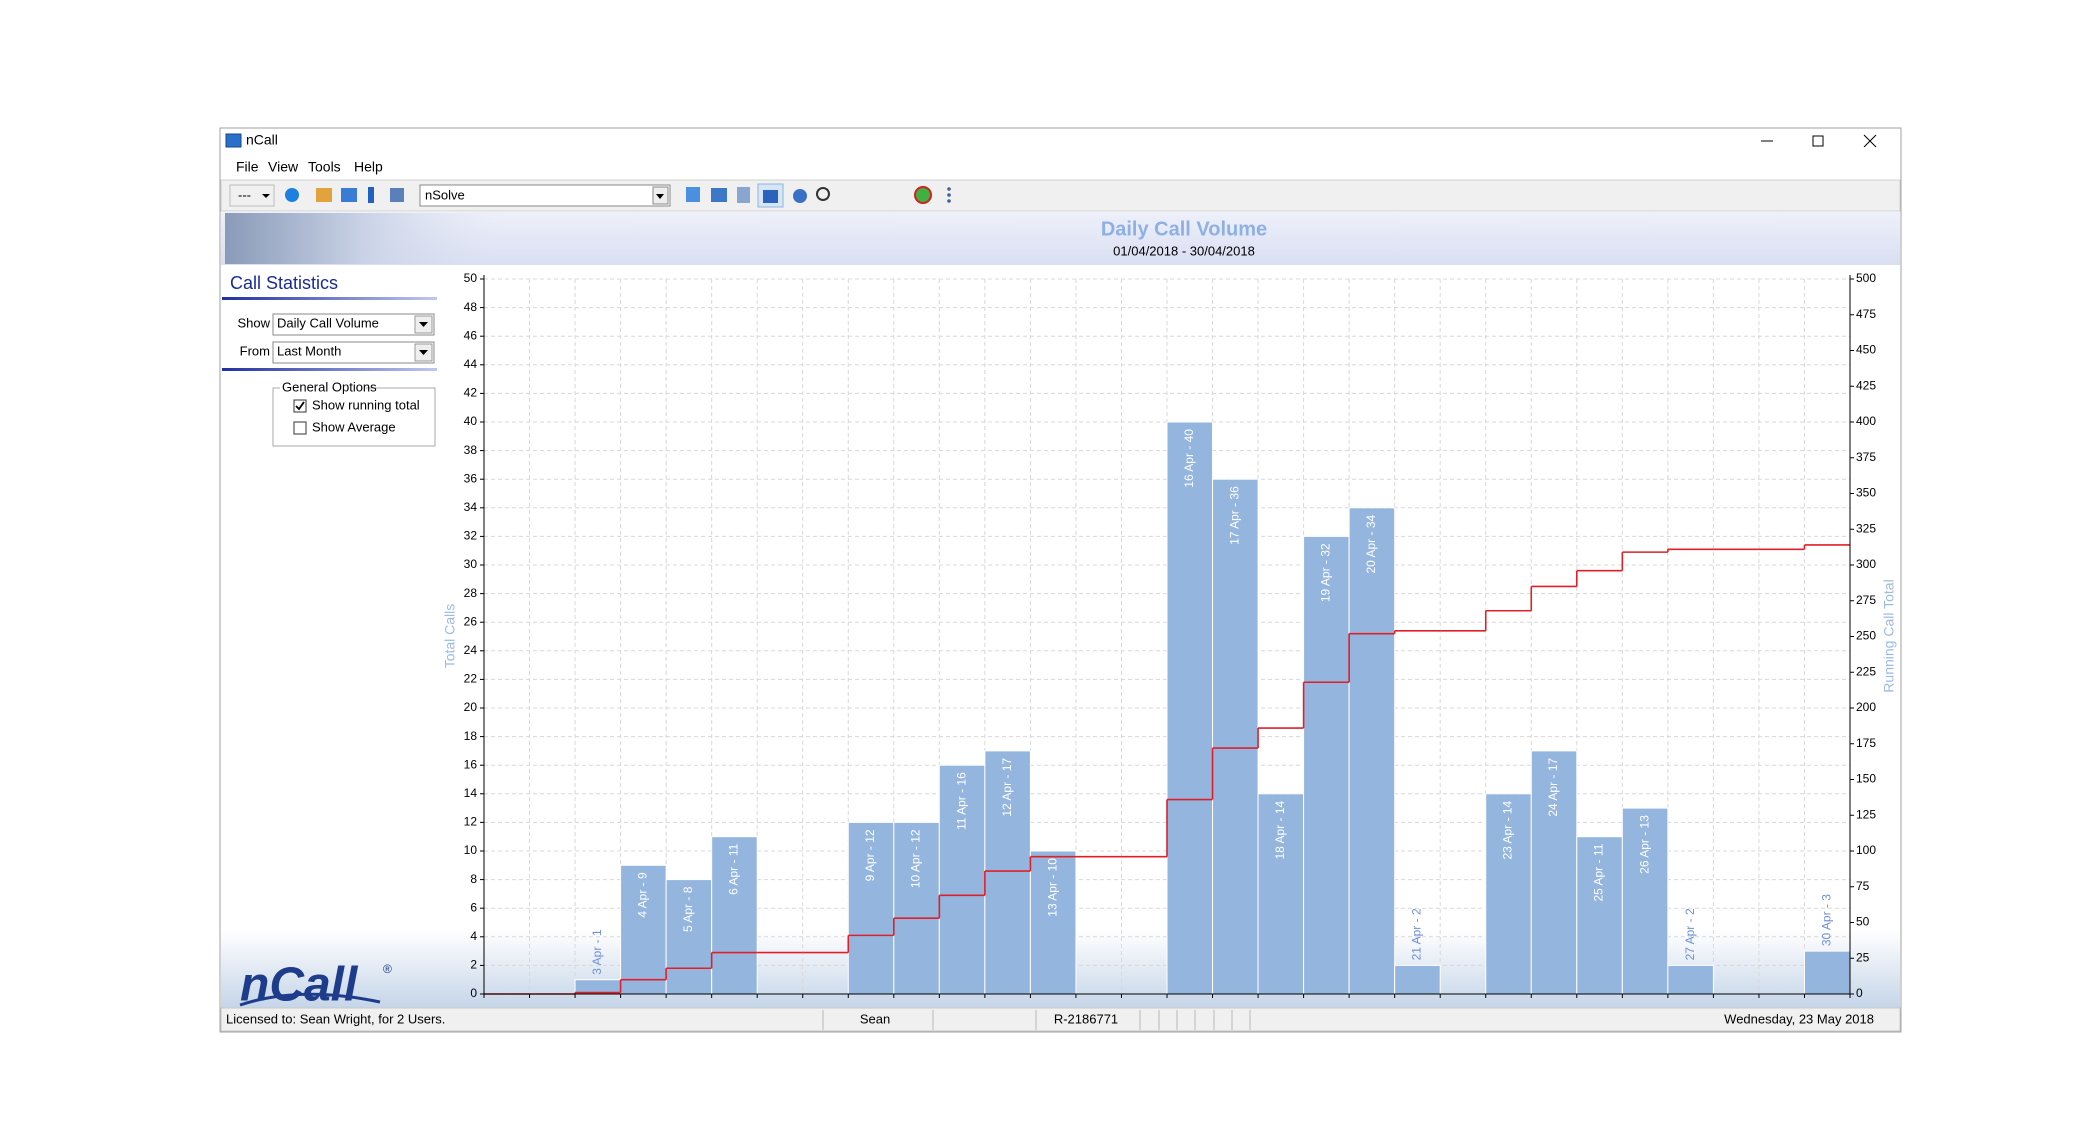 This screenshot has width=2090, height=1140. Describe the element at coordinates (471, 679) in the screenshot. I see `y-tick-label: 22` at that location.